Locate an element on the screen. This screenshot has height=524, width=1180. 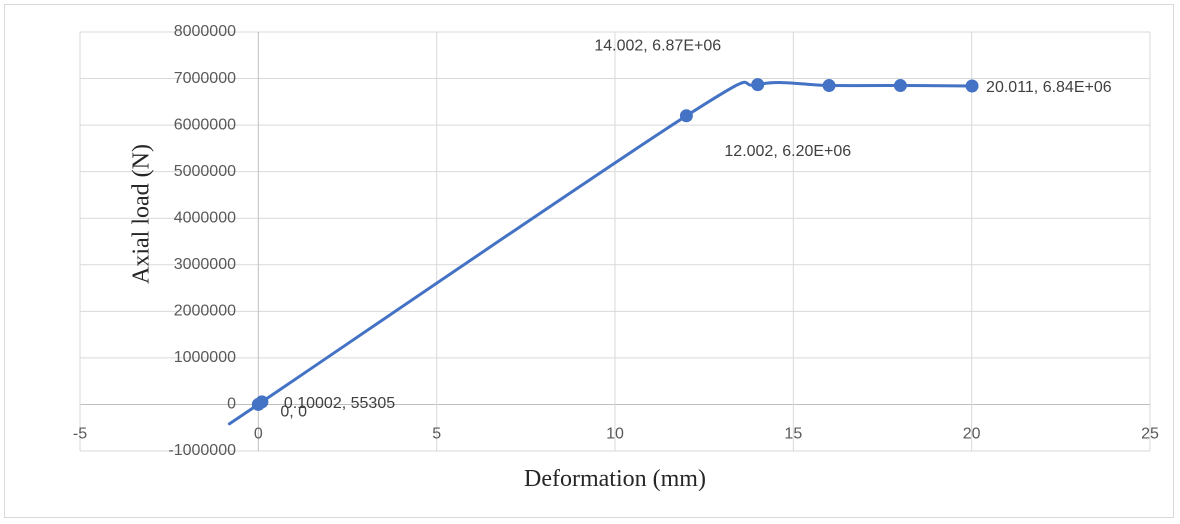
y-tick-label: 7000000 is located at coordinates (205, 78).